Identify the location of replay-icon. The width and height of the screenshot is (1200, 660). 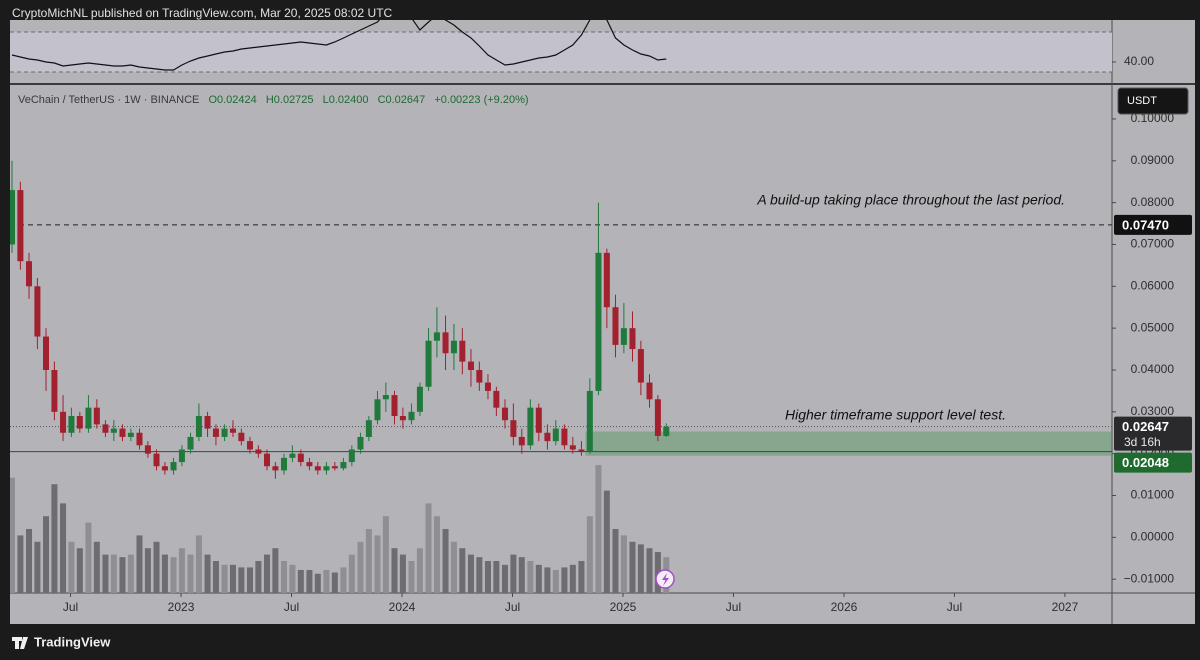
(665, 579).